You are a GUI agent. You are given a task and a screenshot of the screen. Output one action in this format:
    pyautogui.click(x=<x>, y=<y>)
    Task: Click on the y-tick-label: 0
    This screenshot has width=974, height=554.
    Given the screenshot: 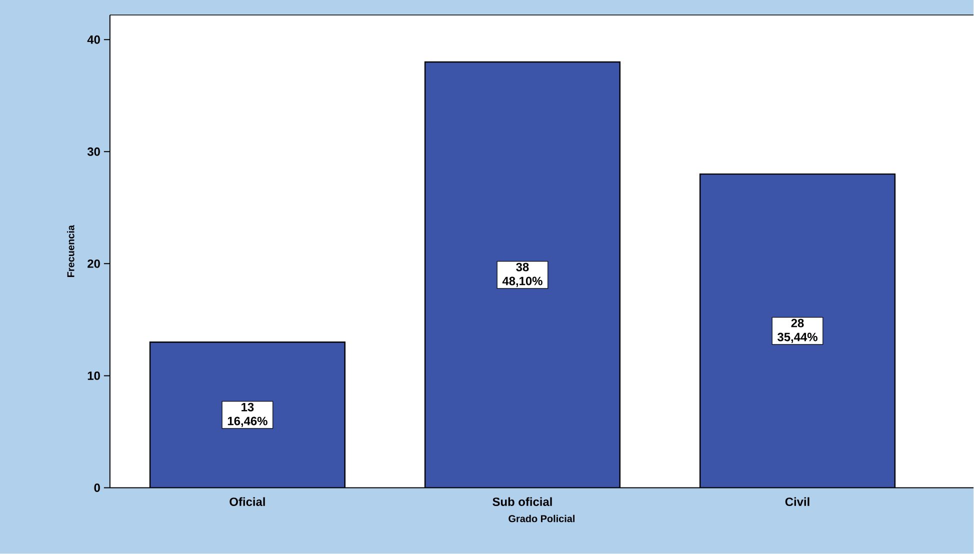 What is the action you would take?
    pyautogui.click(x=97, y=488)
    